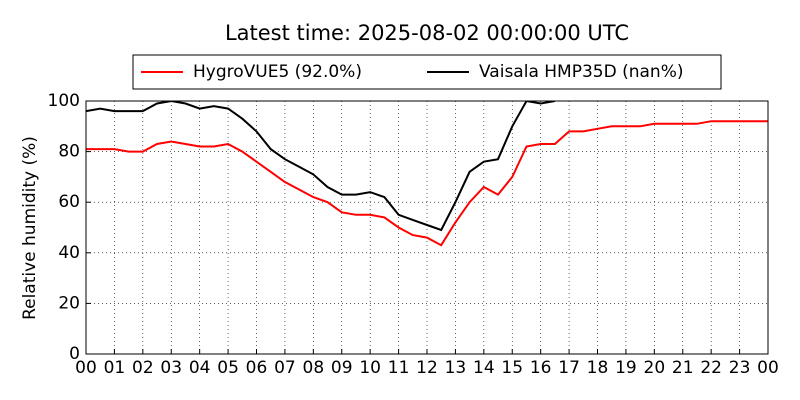 The image size is (800, 400). Describe the element at coordinates (74, 354) in the screenshot. I see `y-tick-label: 0` at that location.